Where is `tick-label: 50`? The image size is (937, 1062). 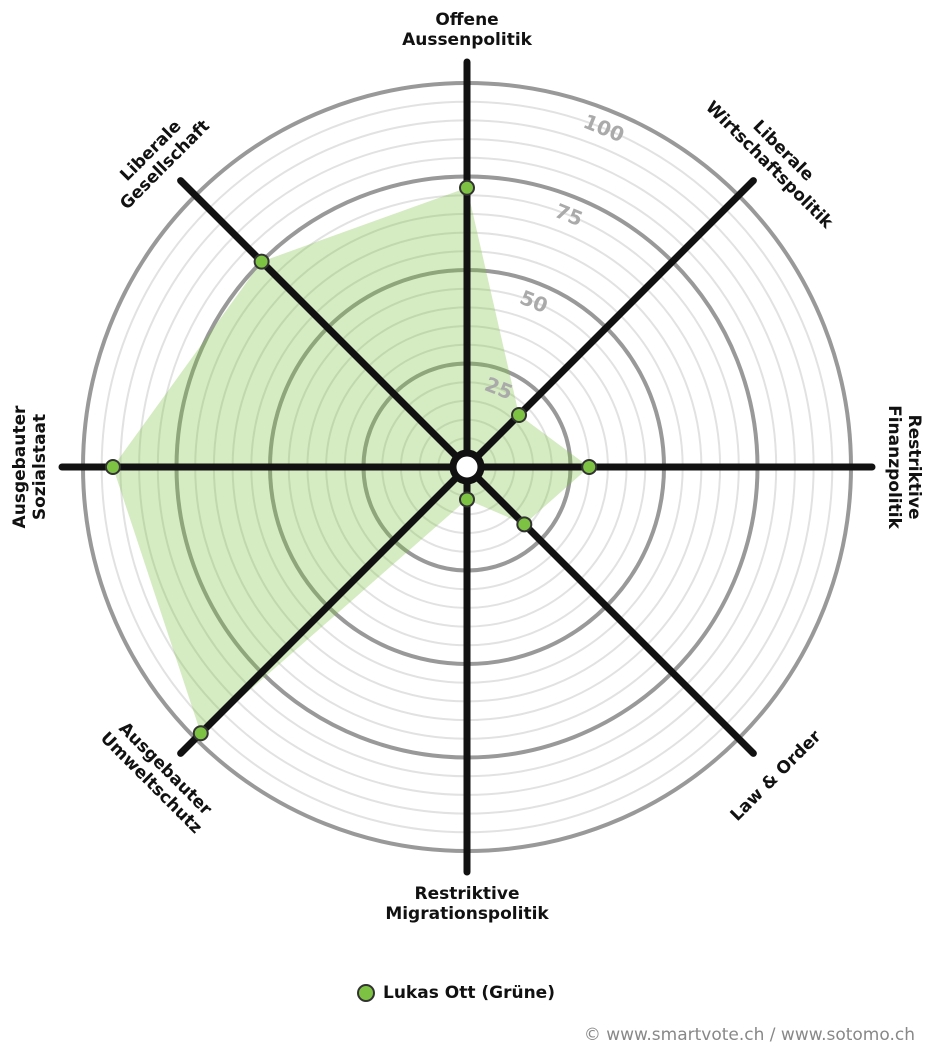
tick-label: 50 is located at coordinates (533, 301).